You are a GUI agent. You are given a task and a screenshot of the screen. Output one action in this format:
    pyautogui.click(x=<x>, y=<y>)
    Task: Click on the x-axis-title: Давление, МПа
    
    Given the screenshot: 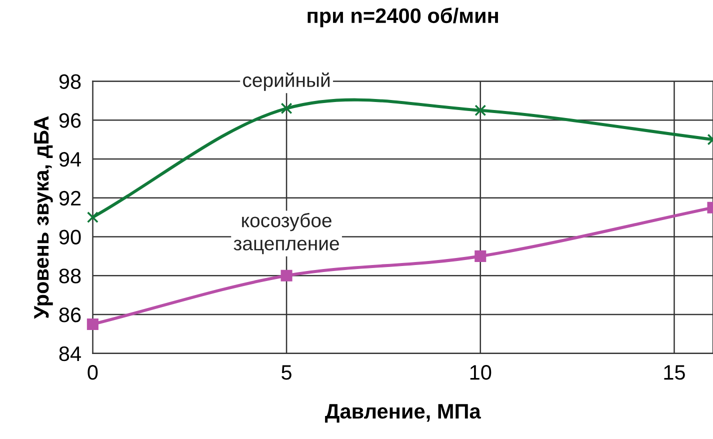 What is the action you would take?
    pyautogui.click(x=403, y=413)
    